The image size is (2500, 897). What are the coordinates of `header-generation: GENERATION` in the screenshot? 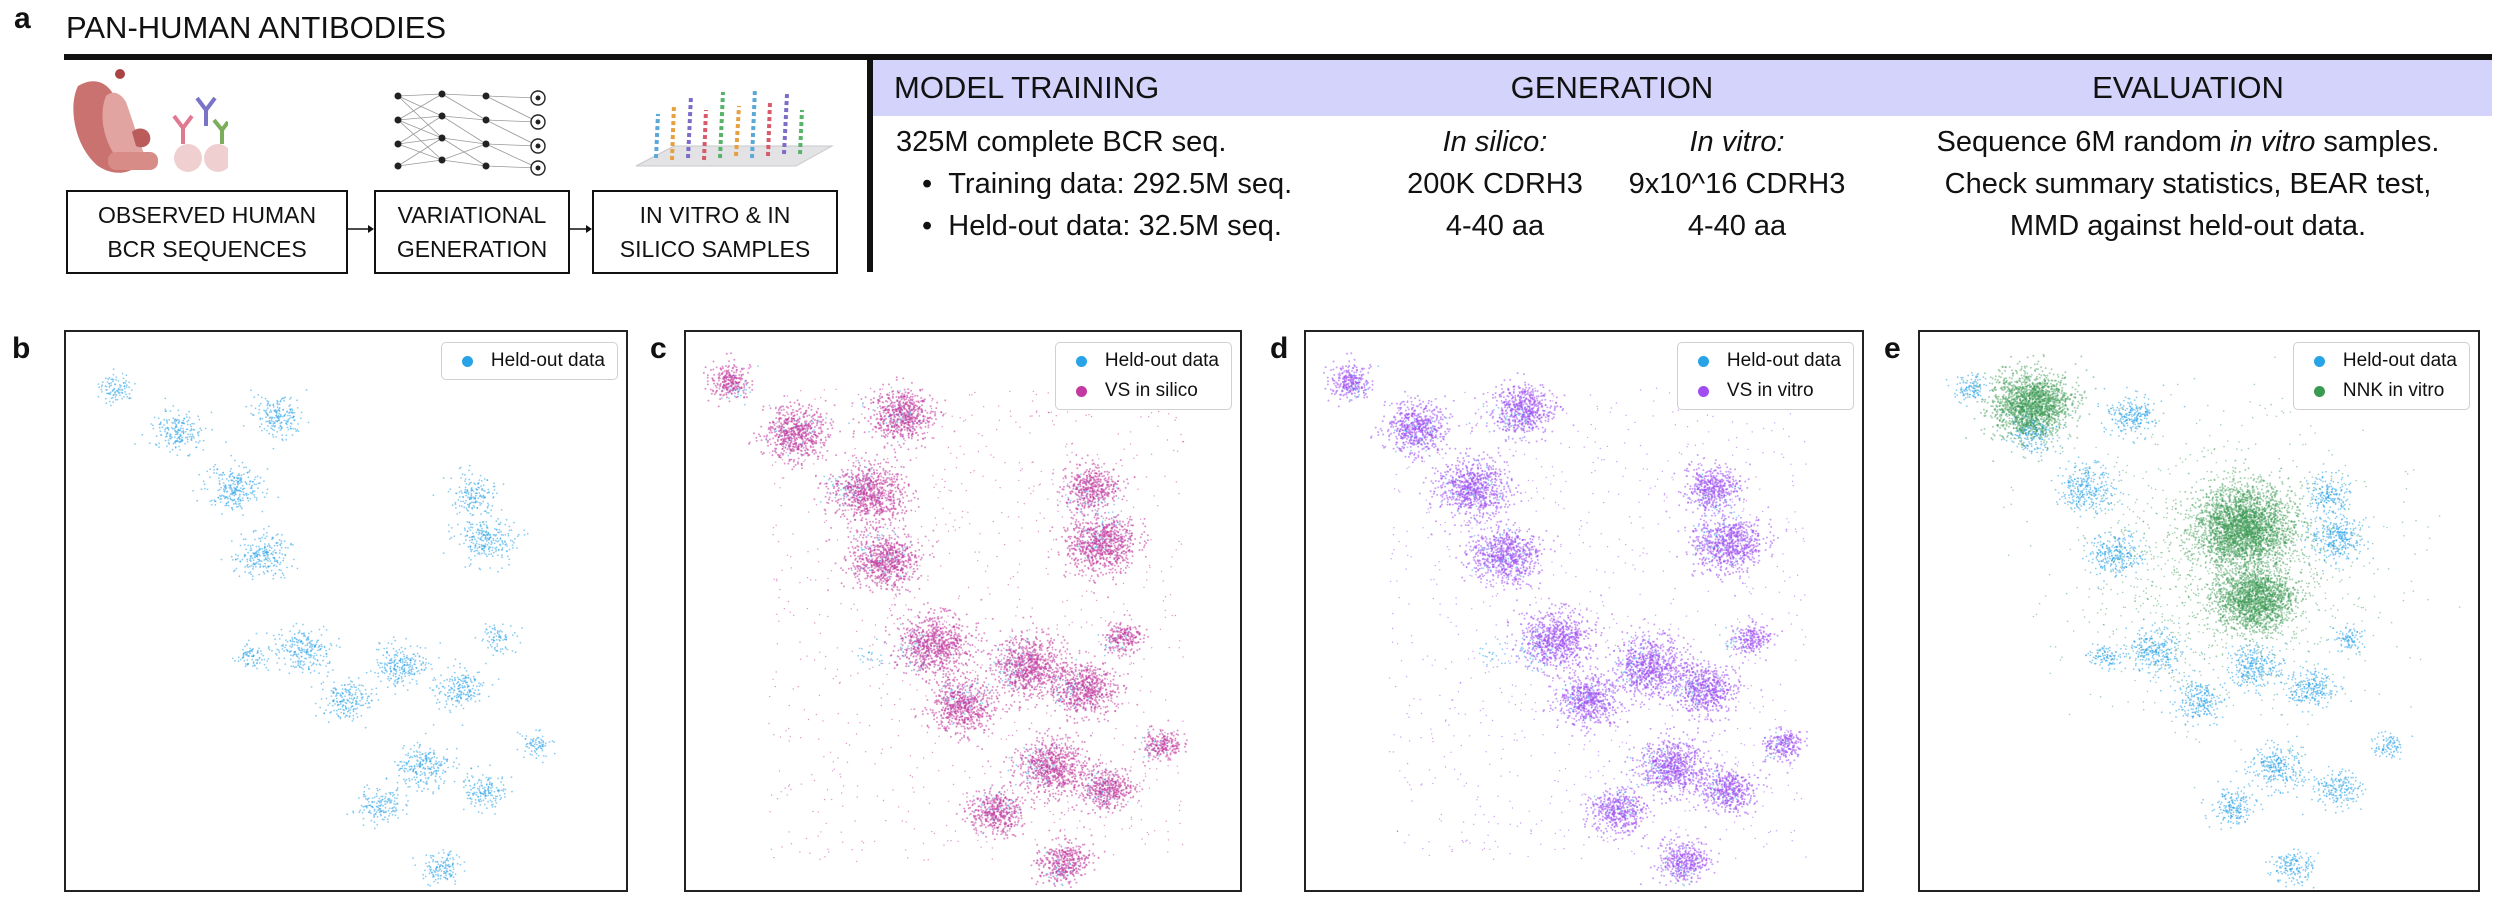 It's located at (1612, 88).